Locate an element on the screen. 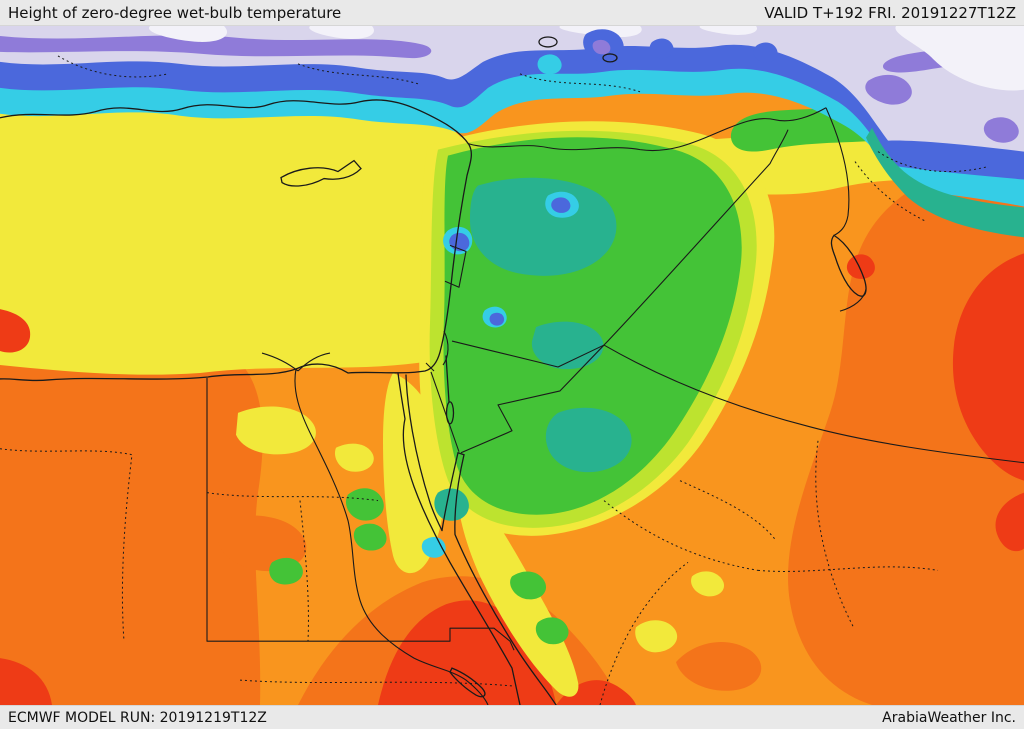 The width and height of the screenshot is (1024, 729). contour-corner-teal-fringe is located at coordinates (945, 182).